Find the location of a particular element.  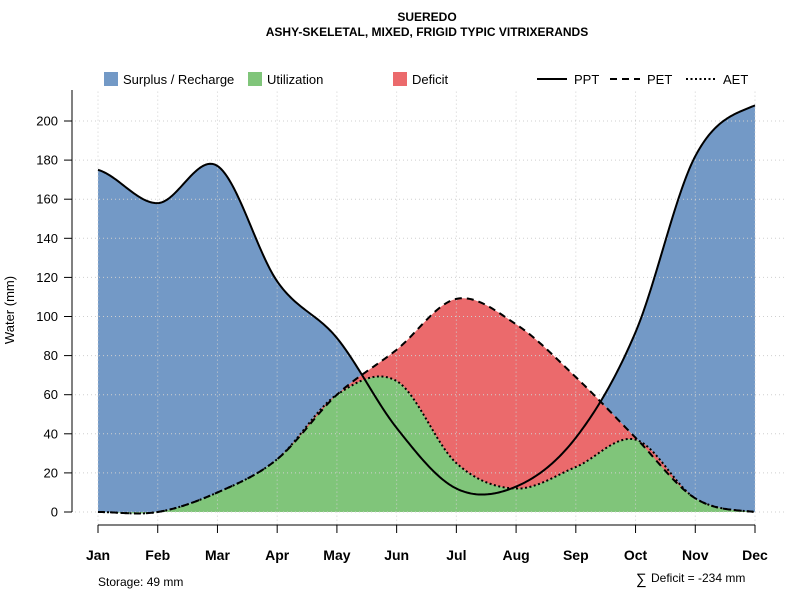

x-tick-label-jan: Jan is located at coordinates (98, 555).